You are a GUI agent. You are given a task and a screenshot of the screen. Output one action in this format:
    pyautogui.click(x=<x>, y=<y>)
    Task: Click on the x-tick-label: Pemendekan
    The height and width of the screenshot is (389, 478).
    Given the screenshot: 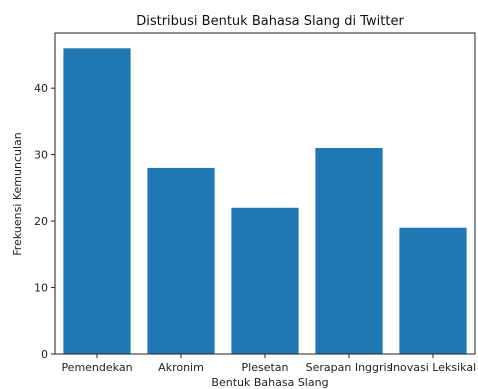 What is the action you would take?
    pyautogui.click(x=96, y=367)
    